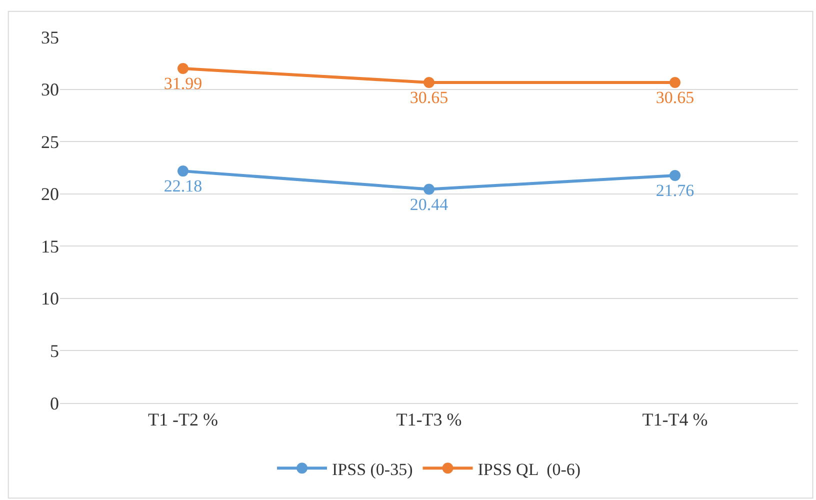 The height and width of the screenshot is (500, 816). What do you see at coordinates (50, 194) in the screenshot?
I see `y-tick-label: 20` at bounding box center [50, 194].